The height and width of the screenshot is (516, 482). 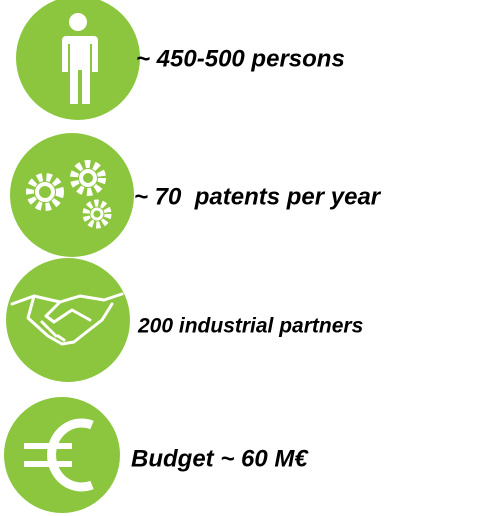 I want to click on budget-item: Budget ~ 60 M€, so click(x=156, y=455).